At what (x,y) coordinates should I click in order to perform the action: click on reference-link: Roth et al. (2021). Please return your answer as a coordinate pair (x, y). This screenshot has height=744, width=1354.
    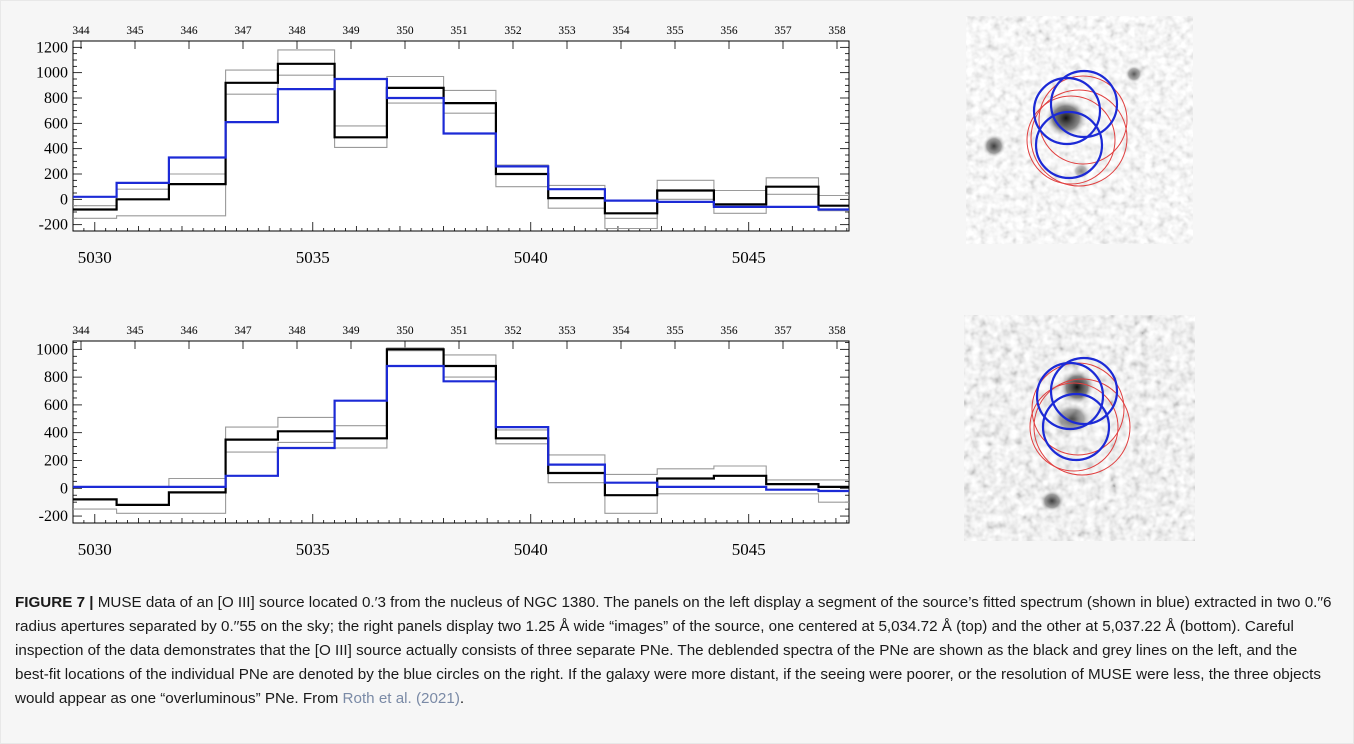
    Looking at the image, I should click on (401, 698).